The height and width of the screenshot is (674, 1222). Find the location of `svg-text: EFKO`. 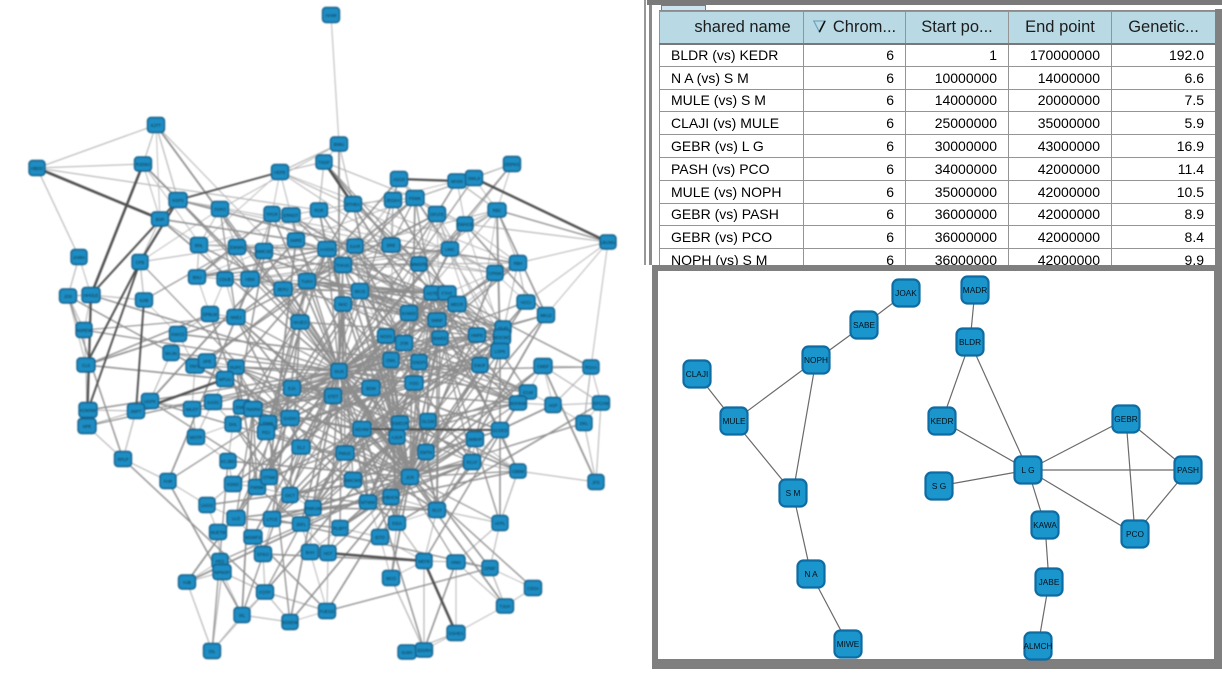

svg-text: EFKO is located at coordinates (263, 554).